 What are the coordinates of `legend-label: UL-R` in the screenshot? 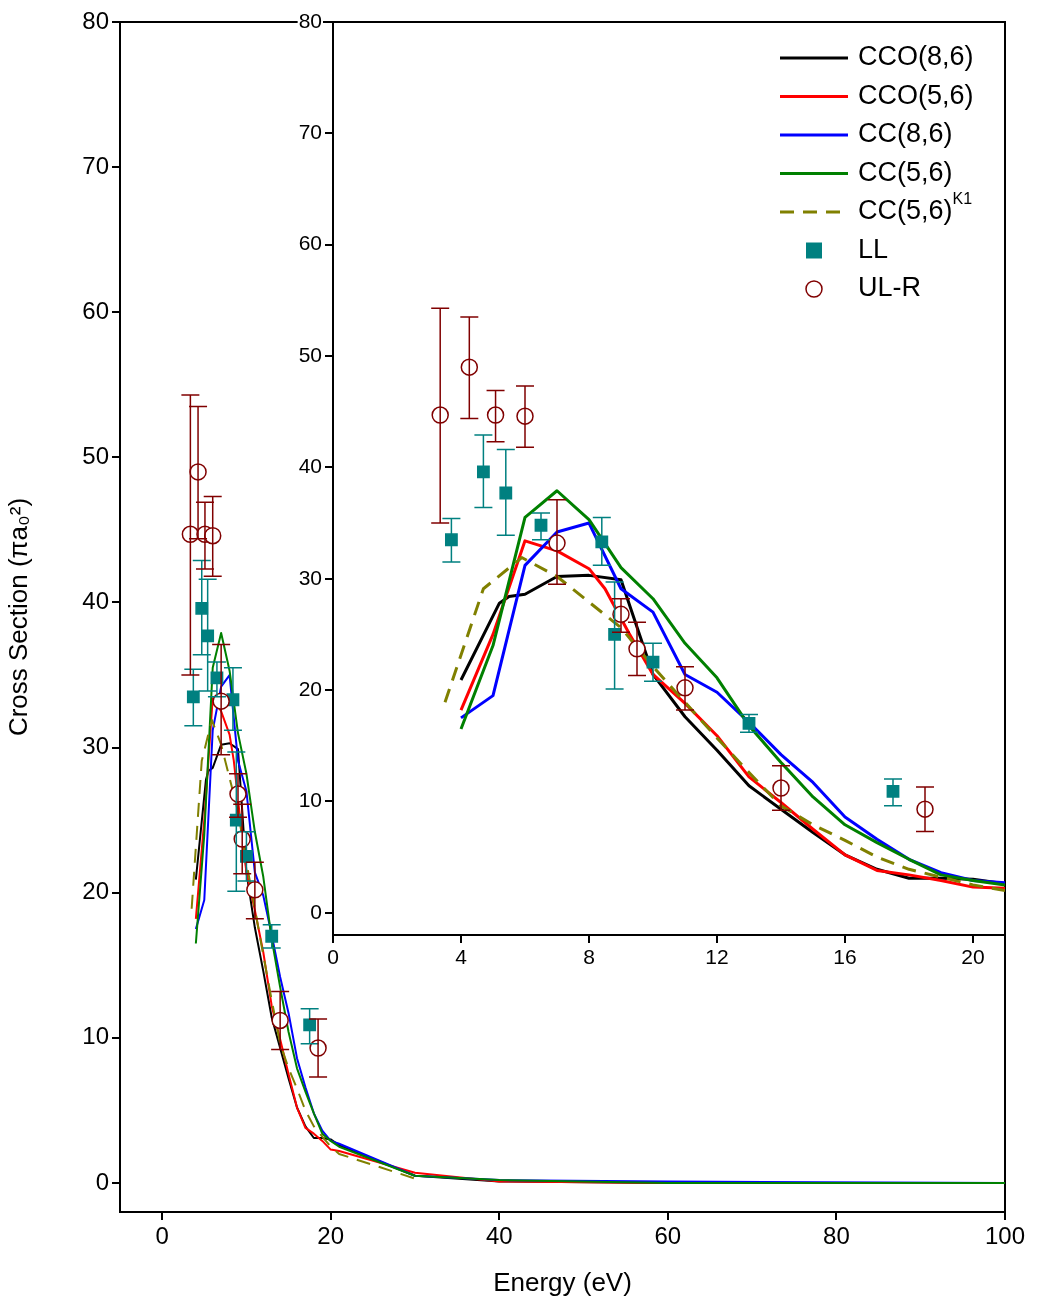 It's located at (890, 287).